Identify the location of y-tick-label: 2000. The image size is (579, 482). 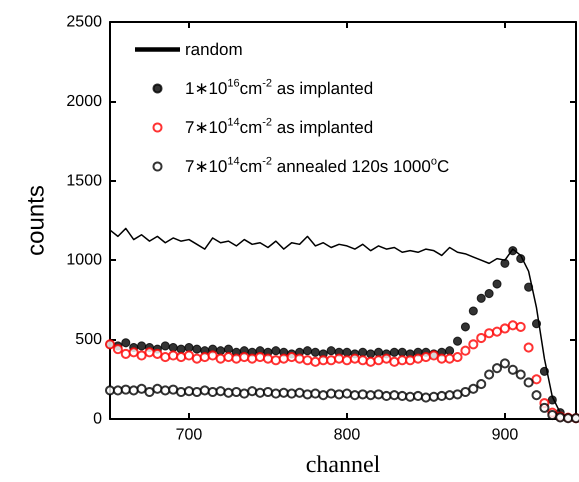
(84, 101).